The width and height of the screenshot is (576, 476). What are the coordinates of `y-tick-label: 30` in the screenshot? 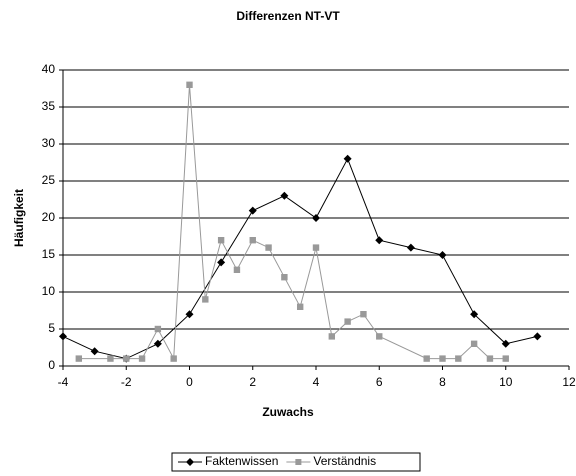 It's located at (49, 143).